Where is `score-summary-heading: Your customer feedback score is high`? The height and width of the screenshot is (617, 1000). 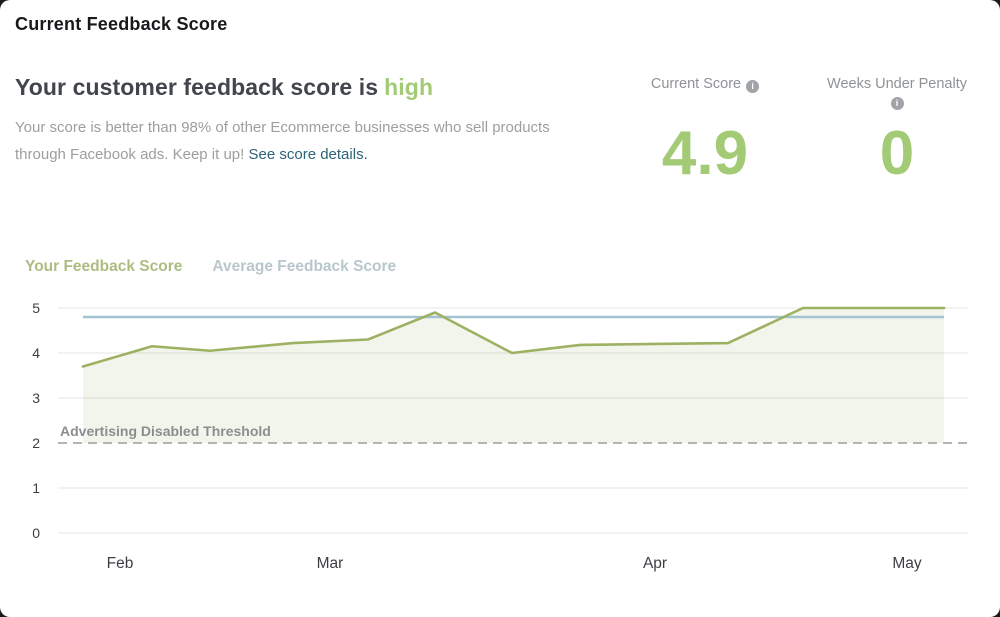
score-summary-heading: Your customer feedback score is high is located at coordinates (224, 87).